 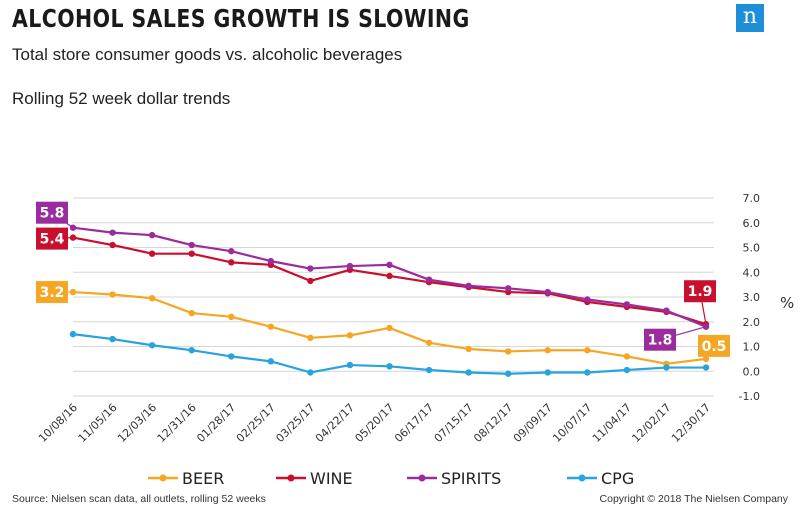 What do you see at coordinates (752, 223) in the screenshot?
I see `y-tick-label: 6.0` at bounding box center [752, 223].